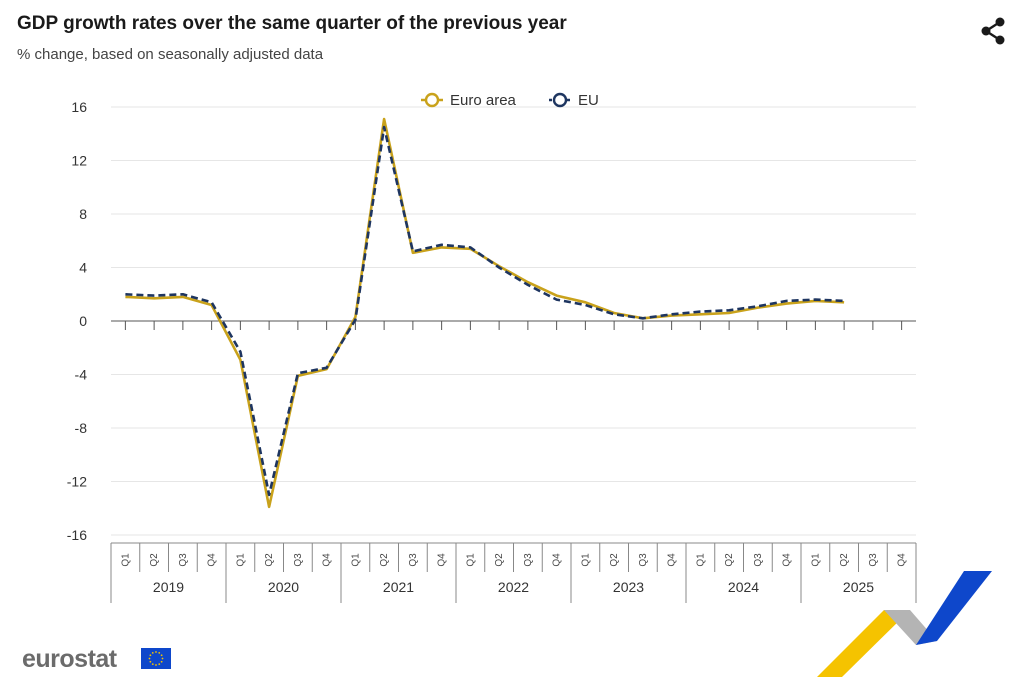  Describe the element at coordinates (954, 608) in the screenshot. I see `ribbon-blue-band` at that location.